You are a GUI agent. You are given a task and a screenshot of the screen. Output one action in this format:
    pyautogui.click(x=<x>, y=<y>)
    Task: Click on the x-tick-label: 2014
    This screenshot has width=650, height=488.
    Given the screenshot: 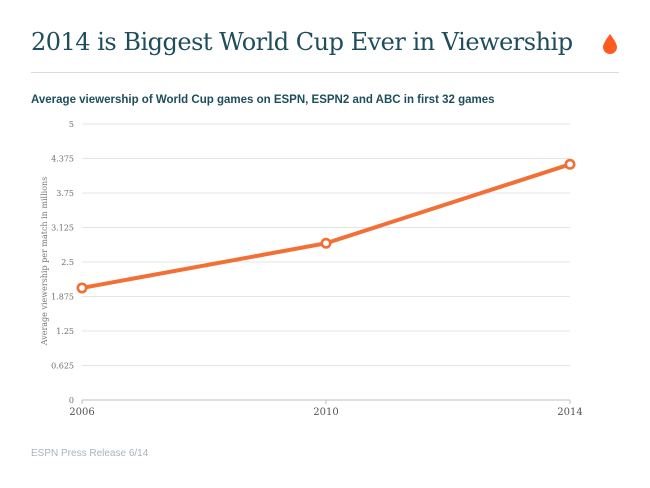 What is the action you would take?
    pyautogui.click(x=569, y=412)
    